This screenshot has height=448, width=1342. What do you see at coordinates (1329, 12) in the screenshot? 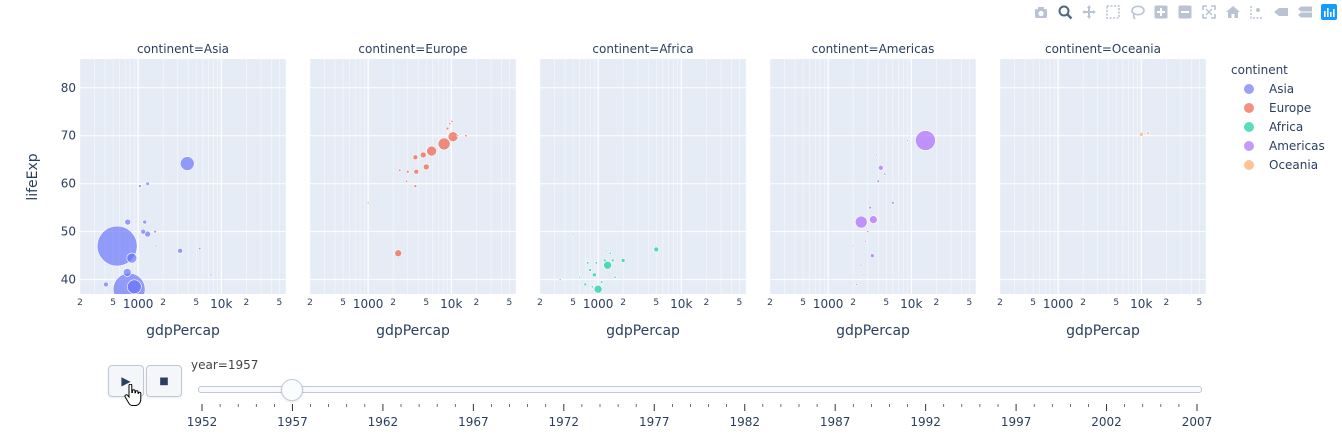
I see `plotly-logo-button` at bounding box center [1329, 12].